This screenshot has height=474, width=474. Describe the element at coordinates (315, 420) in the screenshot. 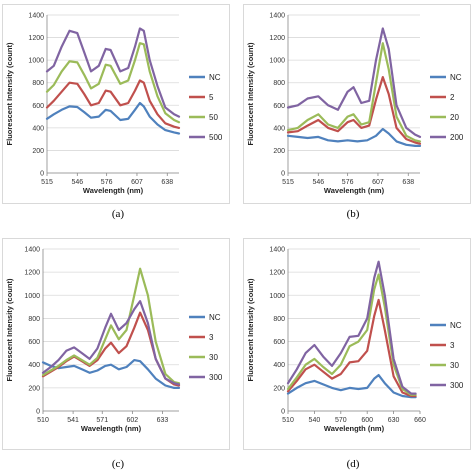

I see `chart-d-xtick-label: 540` at that location.